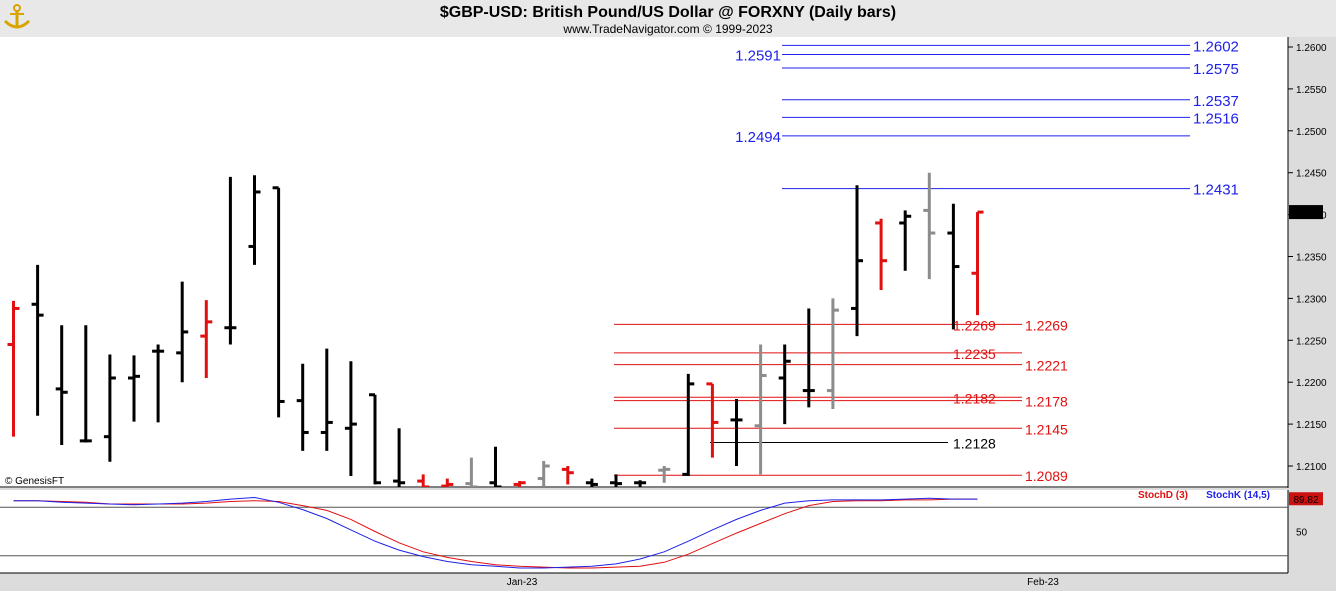 This screenshot has height=591, width=1336. Describe the element at coordinates (1311, 467) in the screenshot. I see `y-tick-label: 1.2100` at that location.